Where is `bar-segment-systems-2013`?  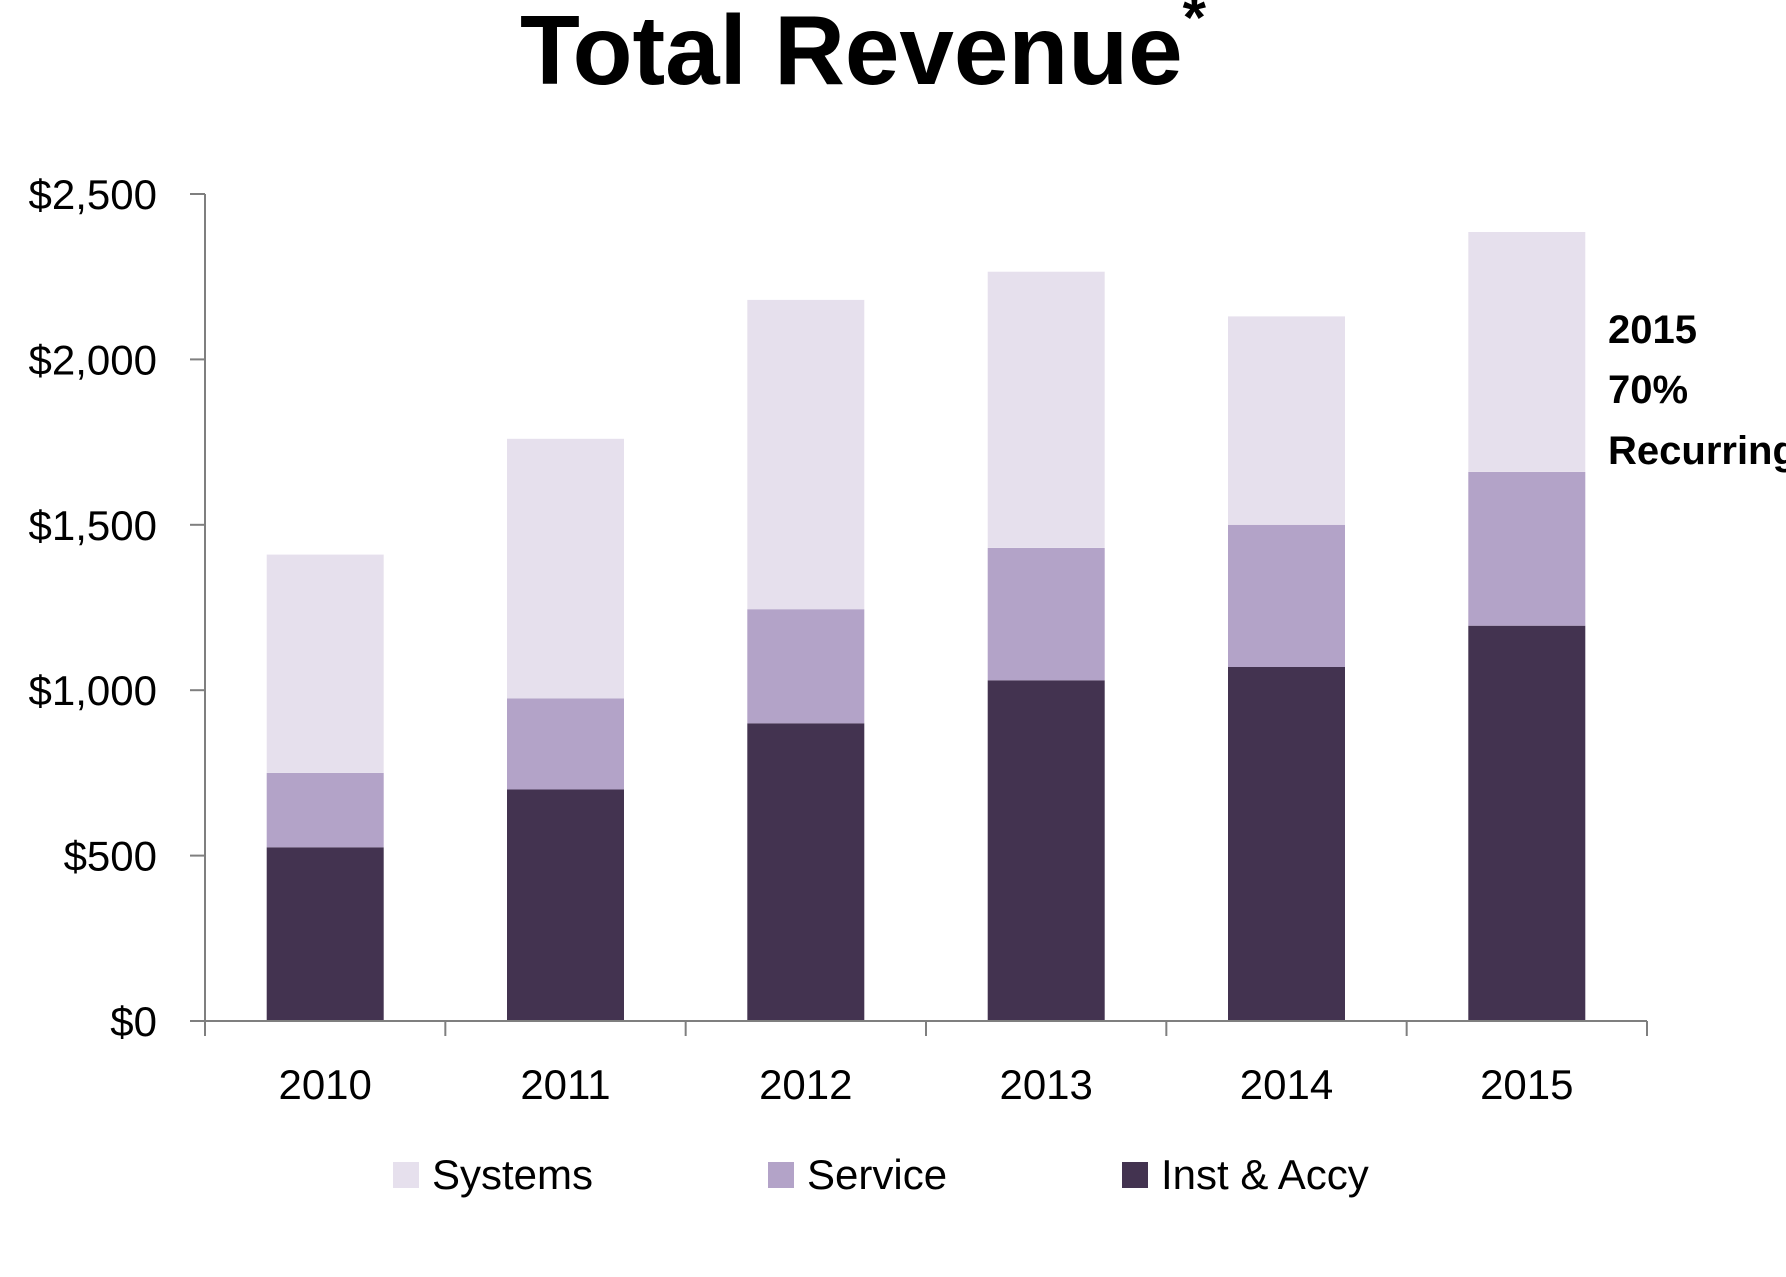 bar-segment-systems-2013 is located at coordinates (1046, 409).